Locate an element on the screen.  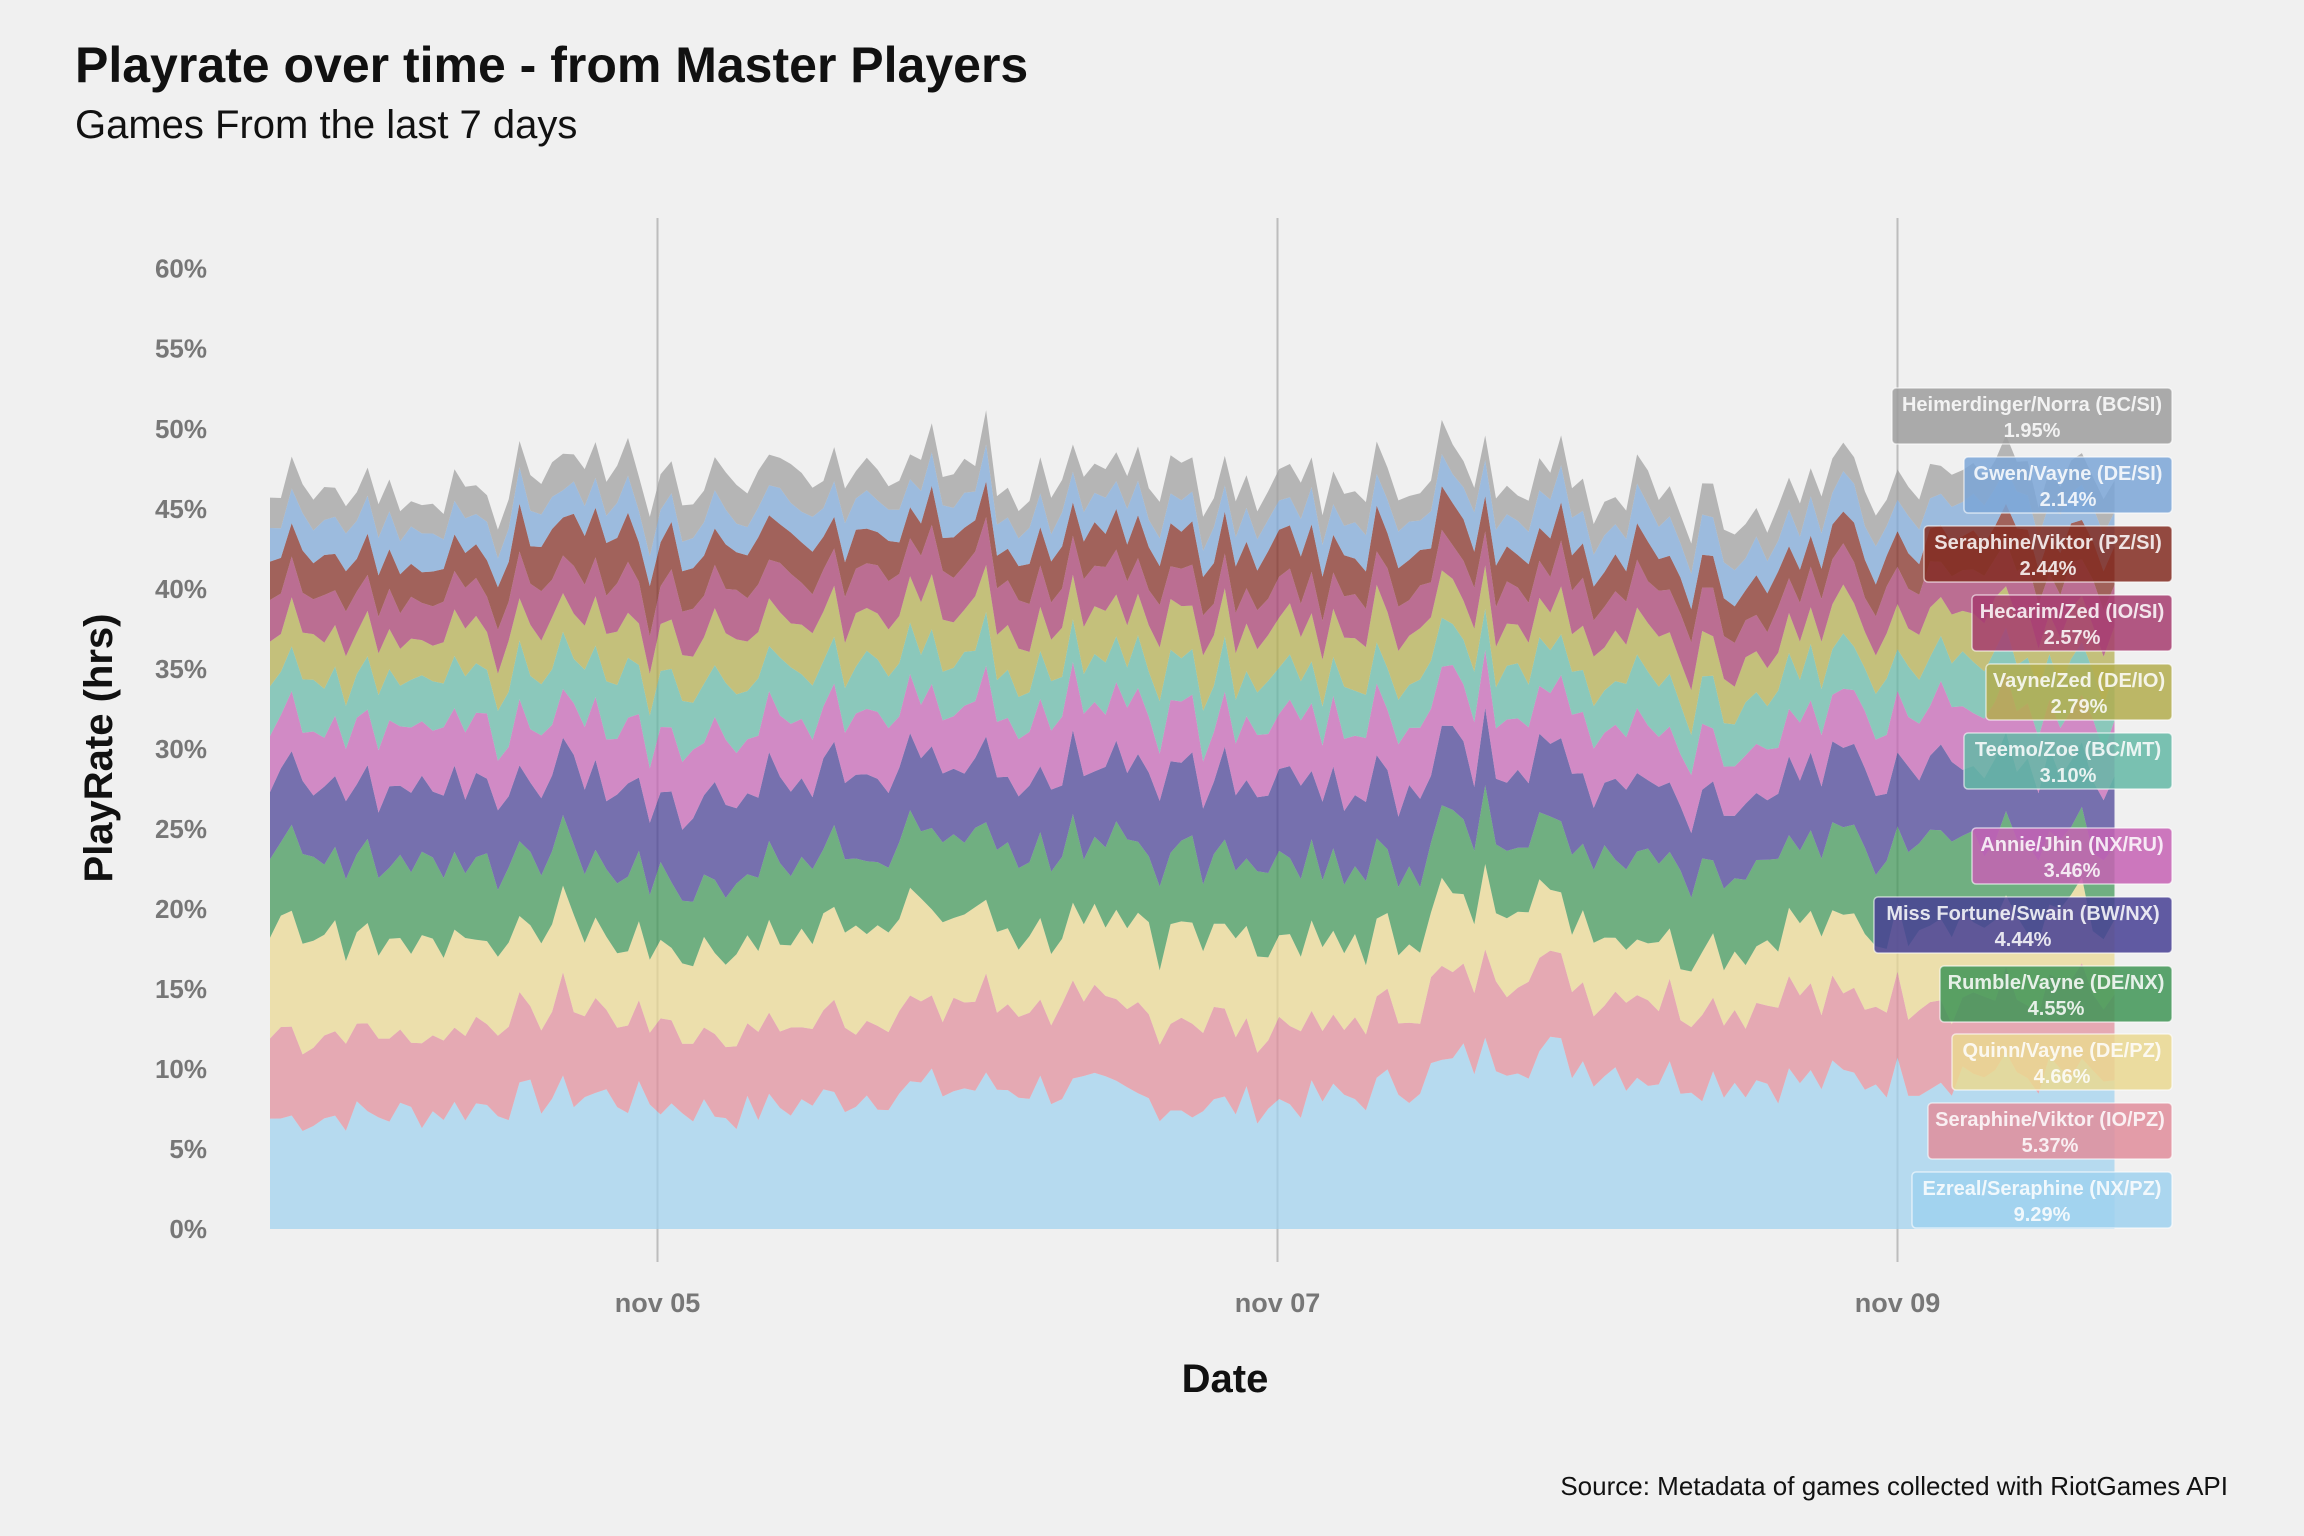
series-label-0: Ezreal/Seraphine (NX/PZ) 9.29% is located at coordinates (2042, 1200).